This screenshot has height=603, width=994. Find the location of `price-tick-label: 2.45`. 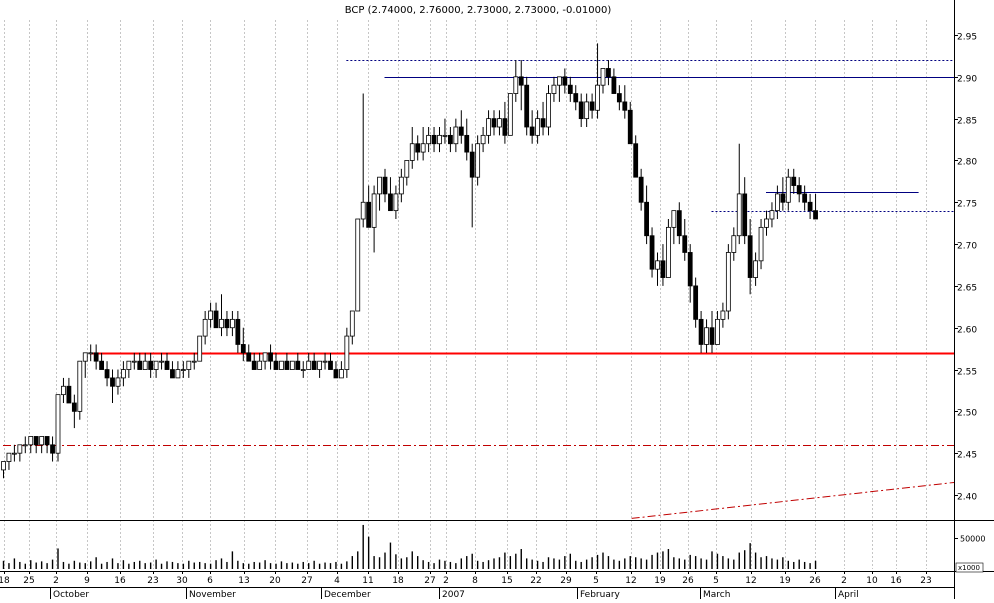

price-tick-label: 2.45 is located at coordinates (967, 456).